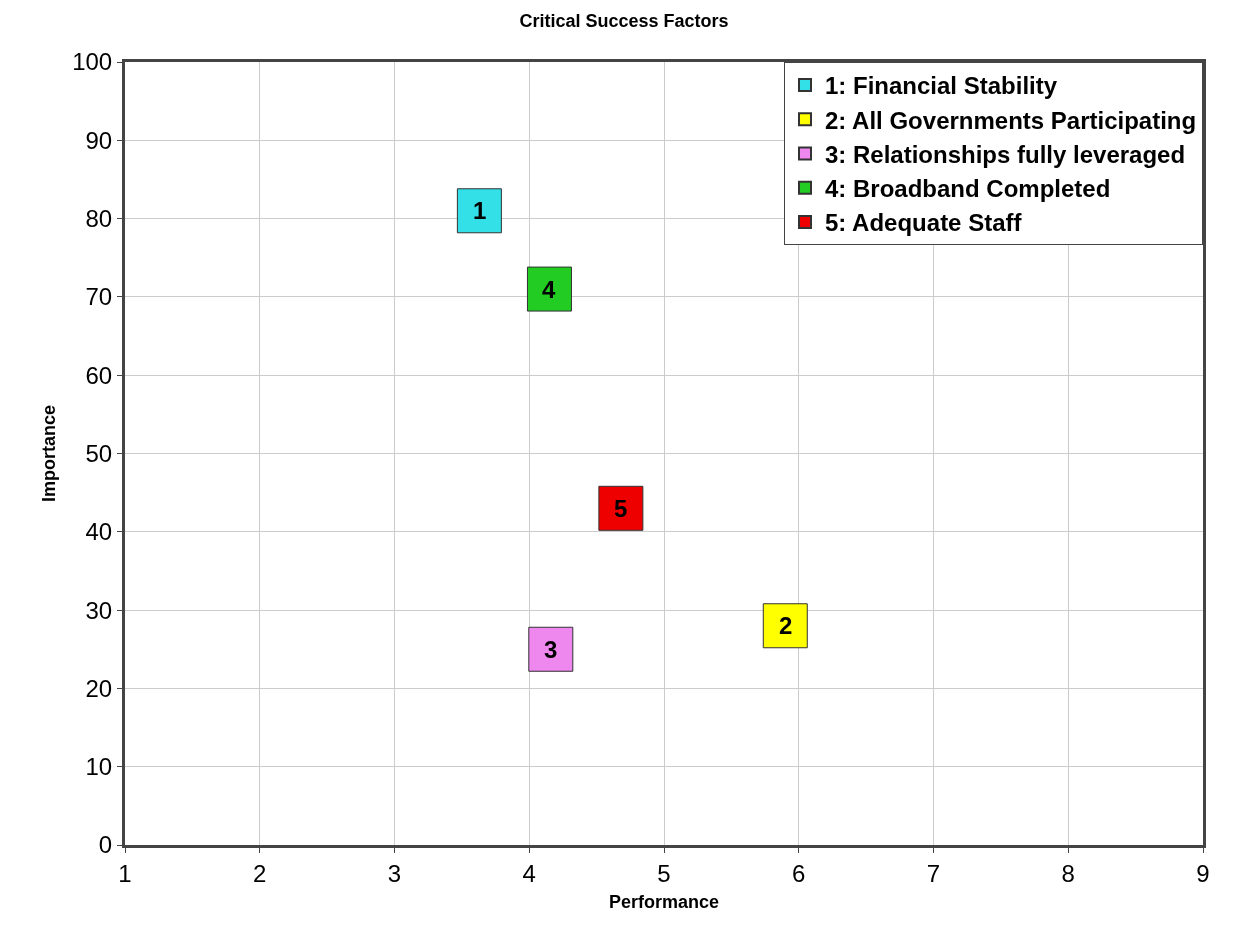 The height and width of the screenshot is (935, 1248). What do you see at coordinates (968, 189) in the screenshot?
I see `legend-label: 4: Broadband Completed` at bounding box center [968, 189].